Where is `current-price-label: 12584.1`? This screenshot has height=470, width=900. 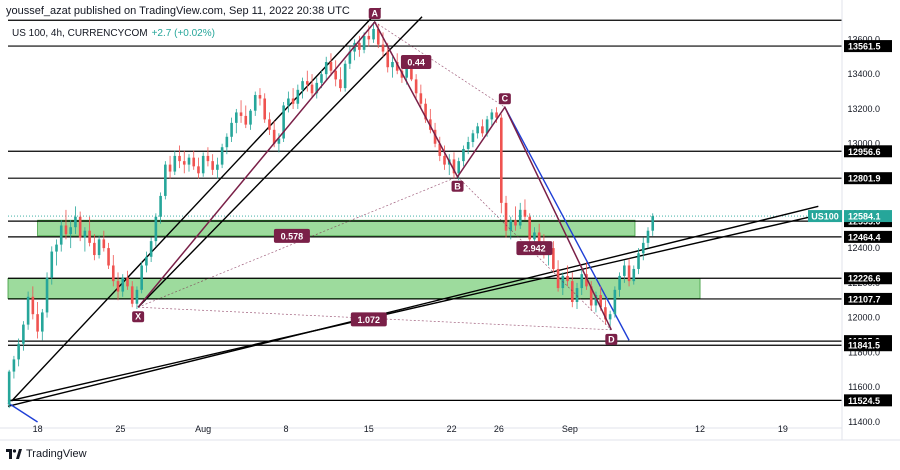 current-price-label: 12584.1 is located at coordinates (864, 217).